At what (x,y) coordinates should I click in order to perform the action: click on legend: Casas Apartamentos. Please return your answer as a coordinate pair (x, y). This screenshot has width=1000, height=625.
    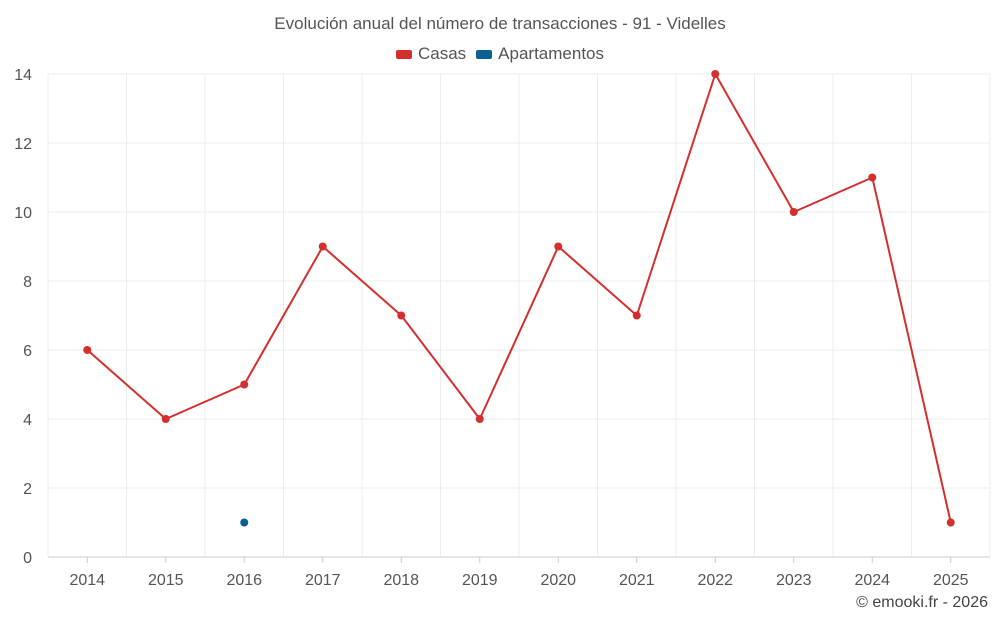
    Looking at the image, I should click on (500, 54).